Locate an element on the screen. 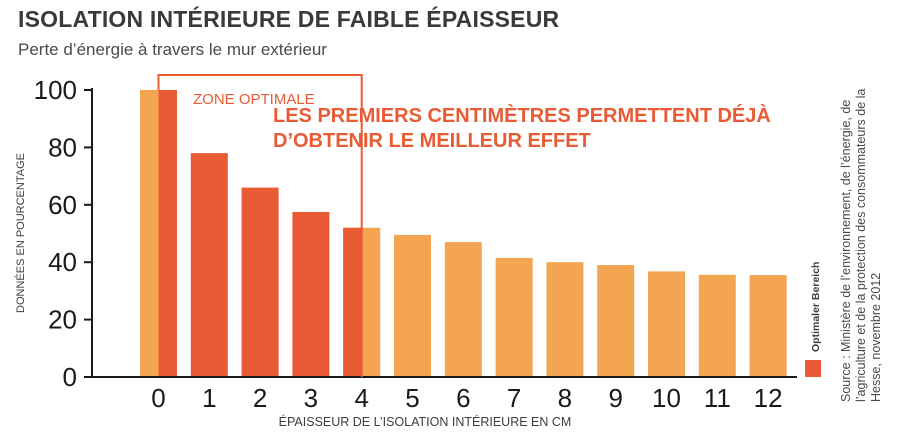 Image resolution: width=900 pixels, height=442 pixels. legend-label: Optimaler Bereich is located at coordinates (816, 307).